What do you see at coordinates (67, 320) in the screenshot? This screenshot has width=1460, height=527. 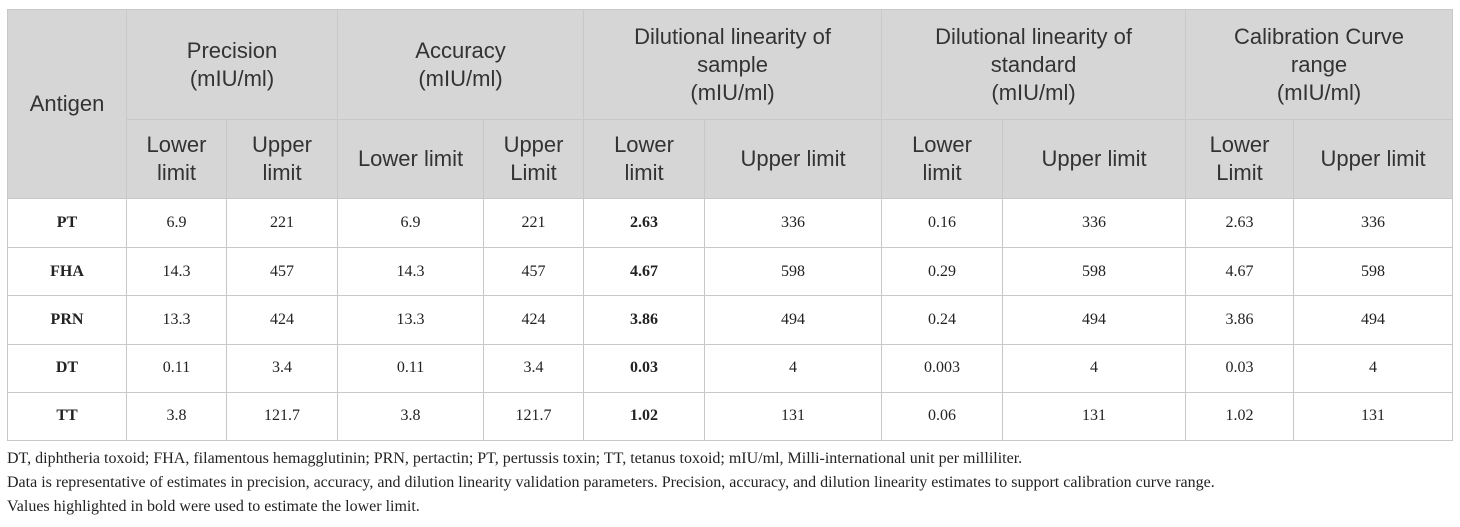 I see `antigen-cell: PRN` at bounding box center [67, 320].